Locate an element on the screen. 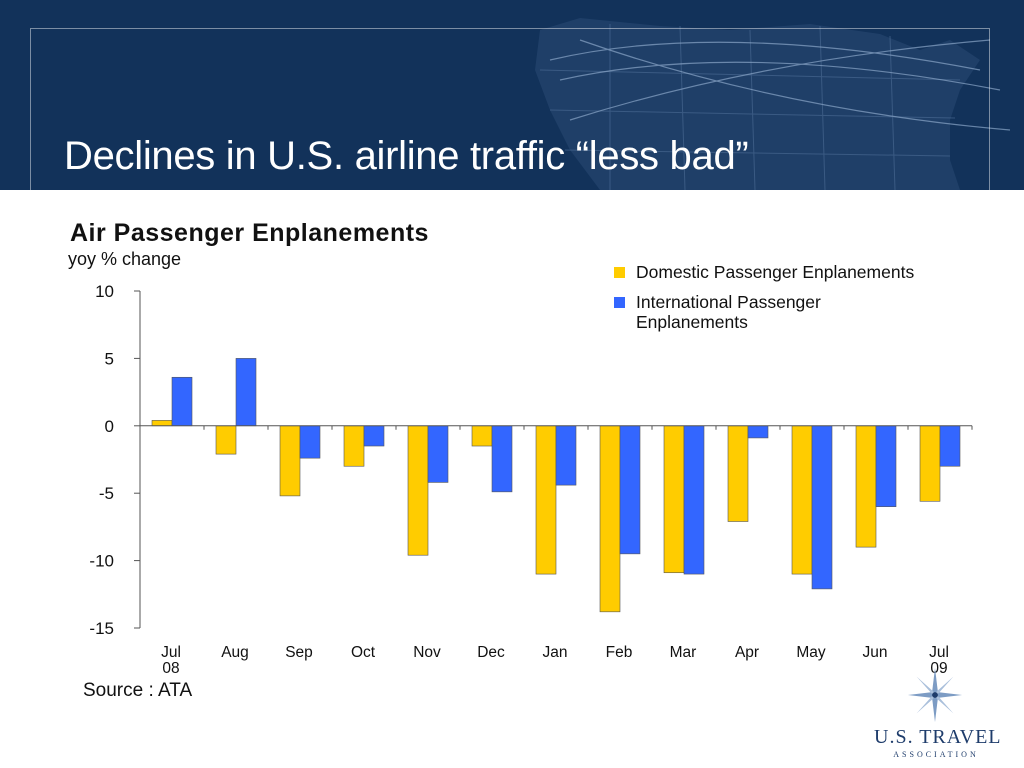 This screenshot has height=768, width=1024. x-tick-label: Apr is located at coordinates (747, 652).